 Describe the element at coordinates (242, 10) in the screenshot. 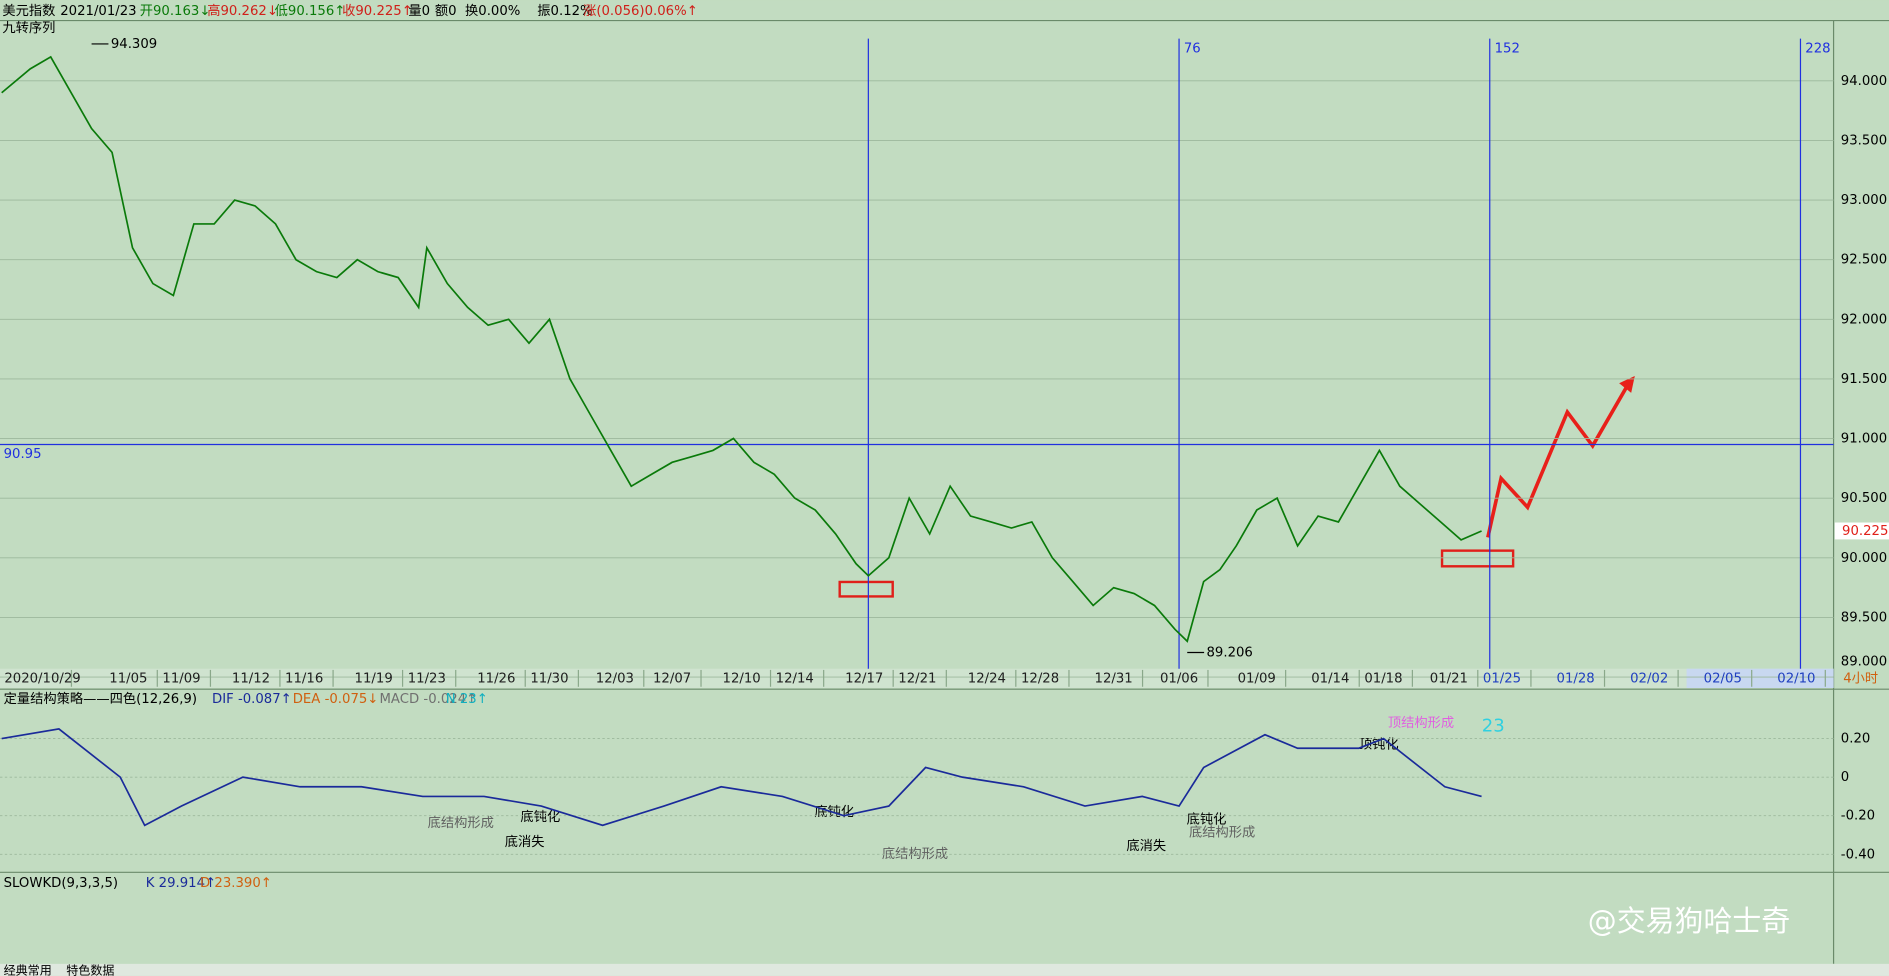

I see `high: 高90.262↓` at that location.